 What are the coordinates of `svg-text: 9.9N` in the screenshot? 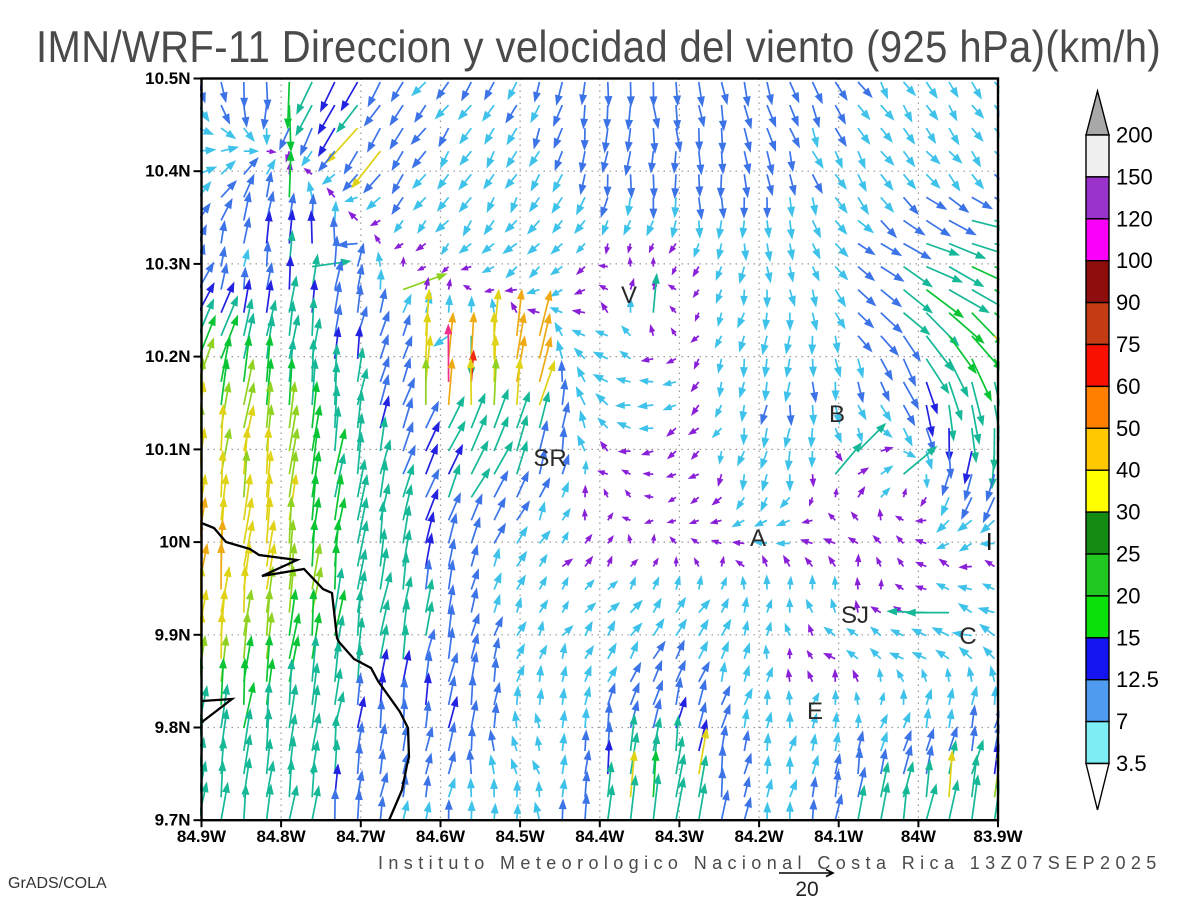 It's located at (173, 634).